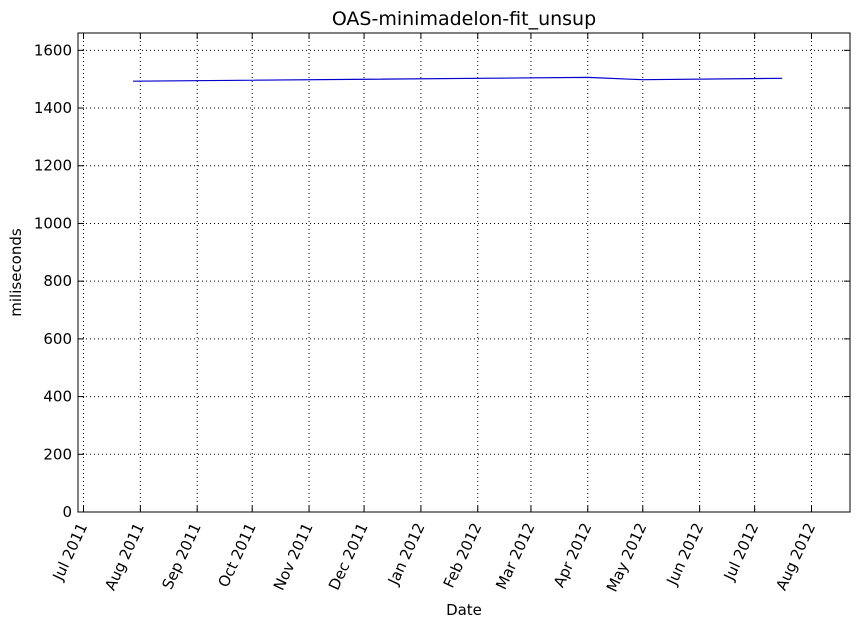 The width and height of the screenshot is (859, 626). I want to click on y-tick-label: 600, so click(57, 339).